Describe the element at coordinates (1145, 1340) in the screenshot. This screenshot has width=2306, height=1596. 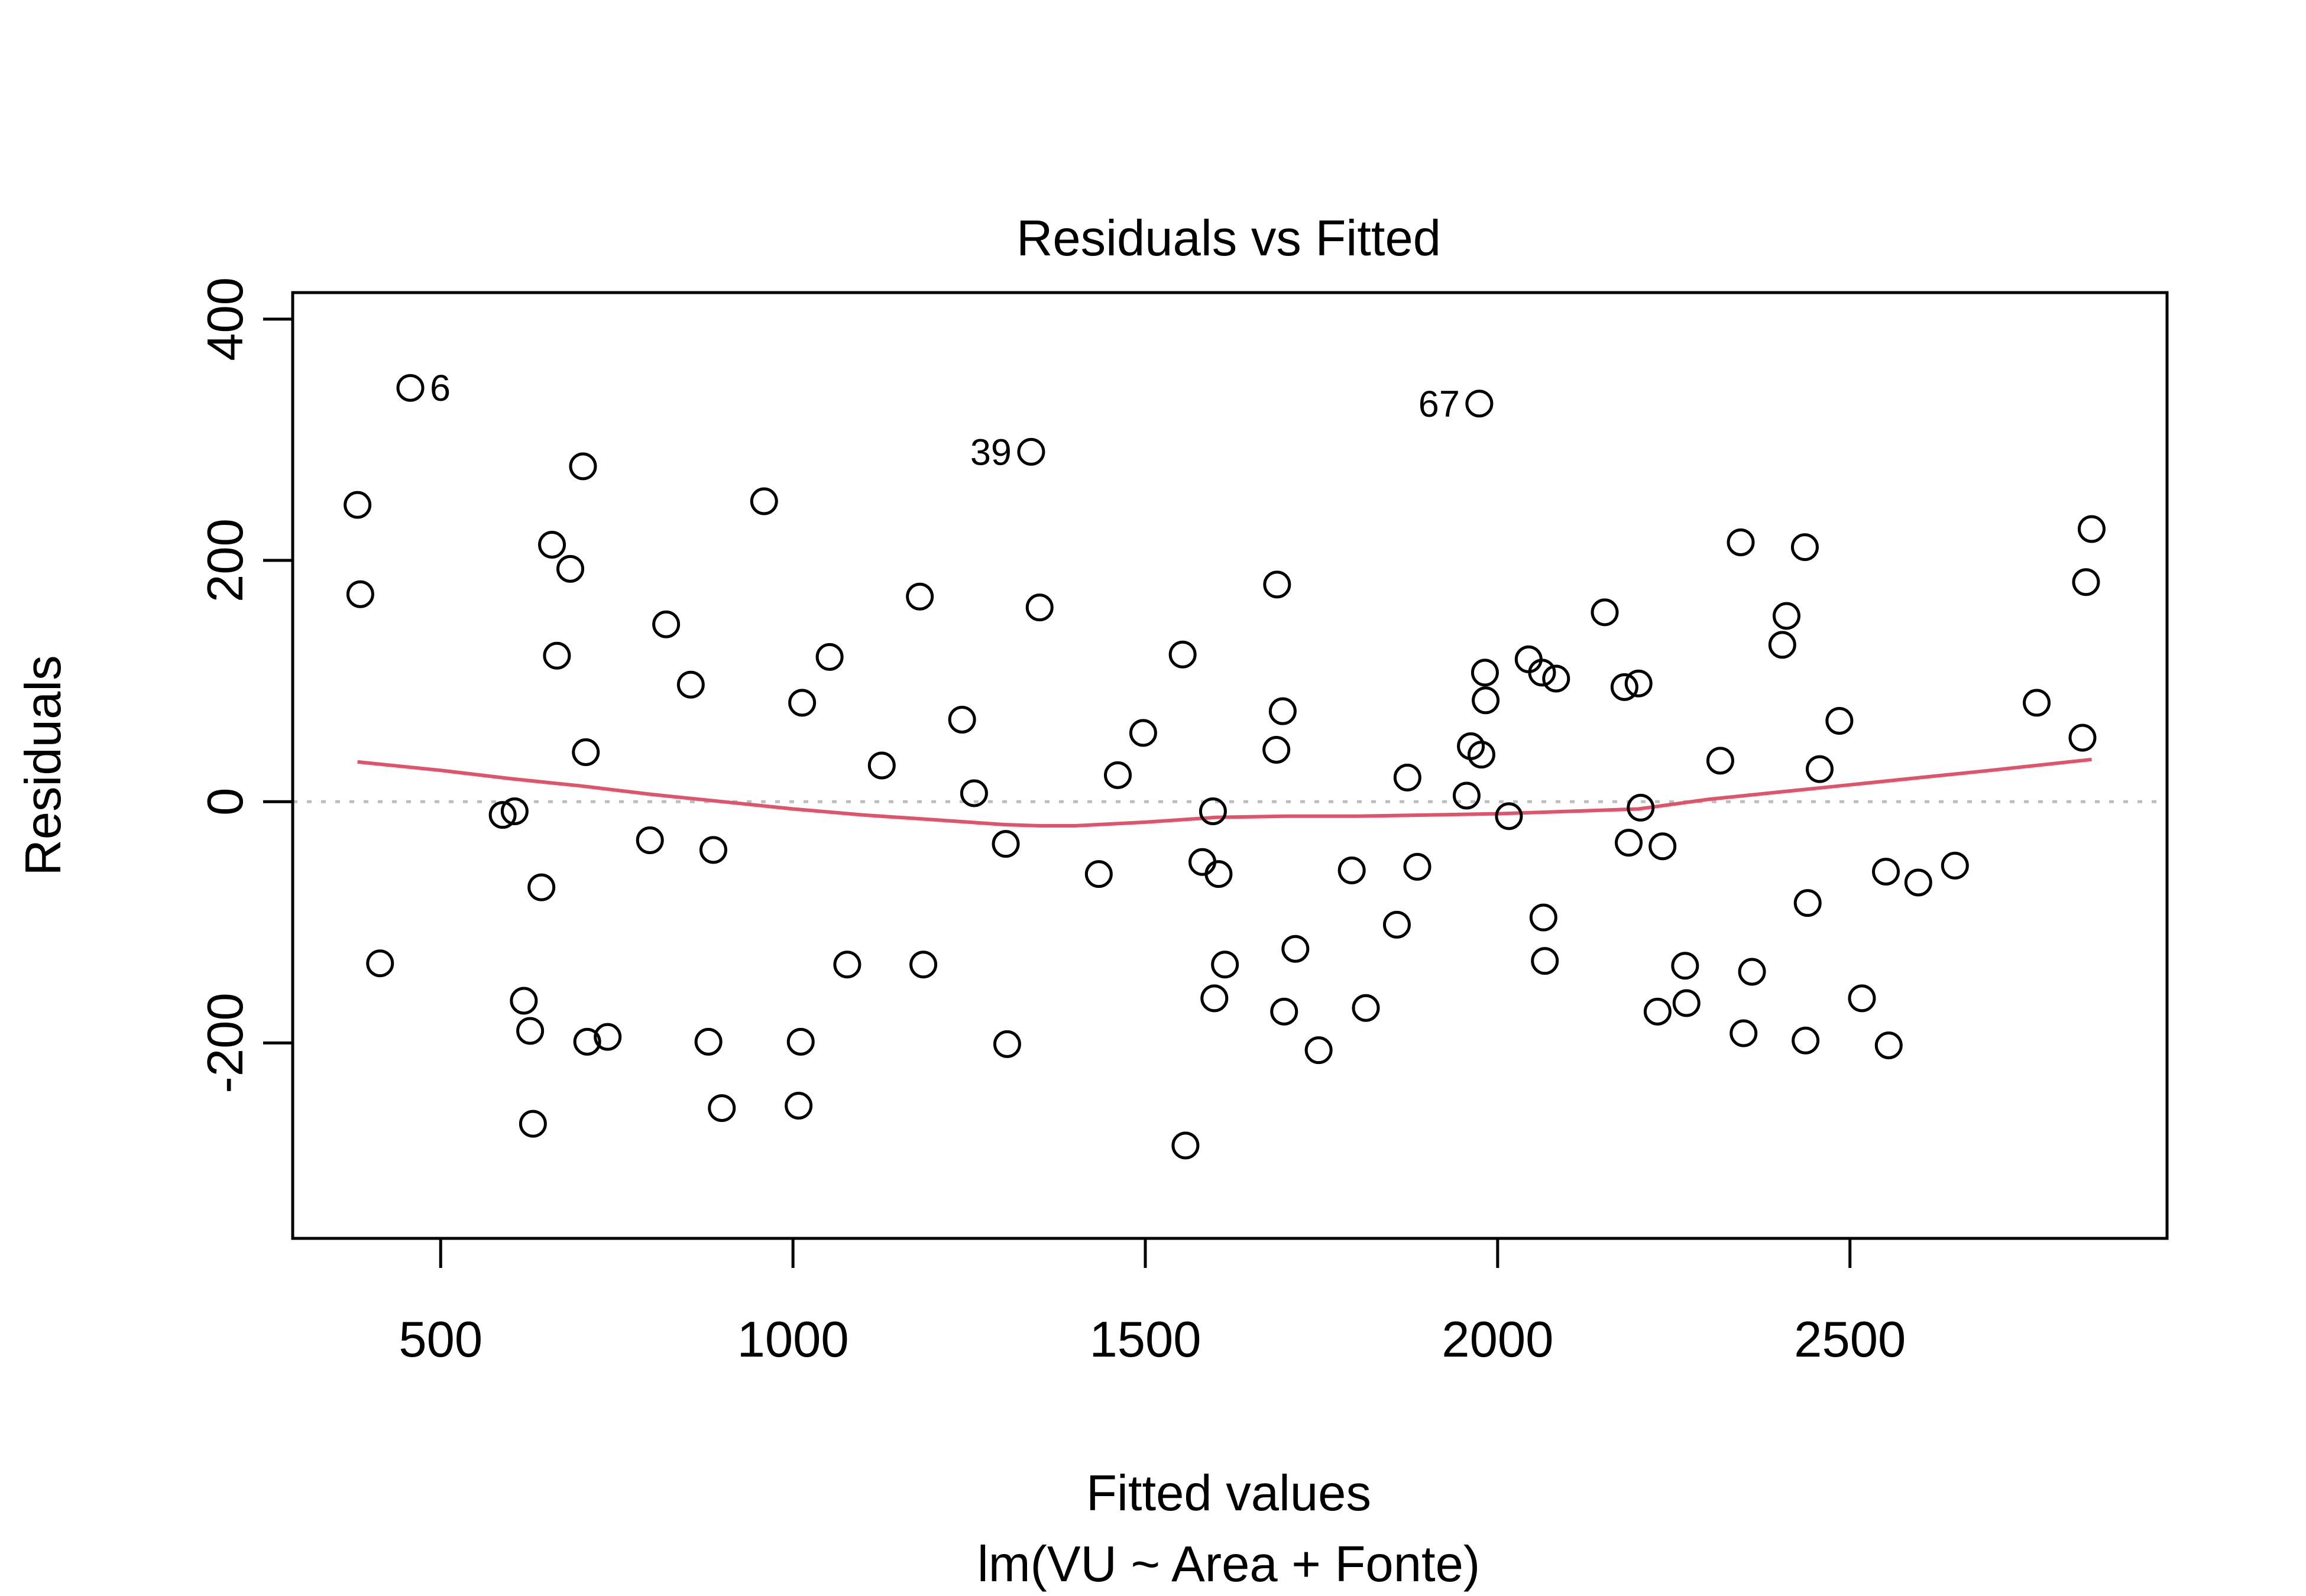
I see `x-tick-label: 1500` at that location.